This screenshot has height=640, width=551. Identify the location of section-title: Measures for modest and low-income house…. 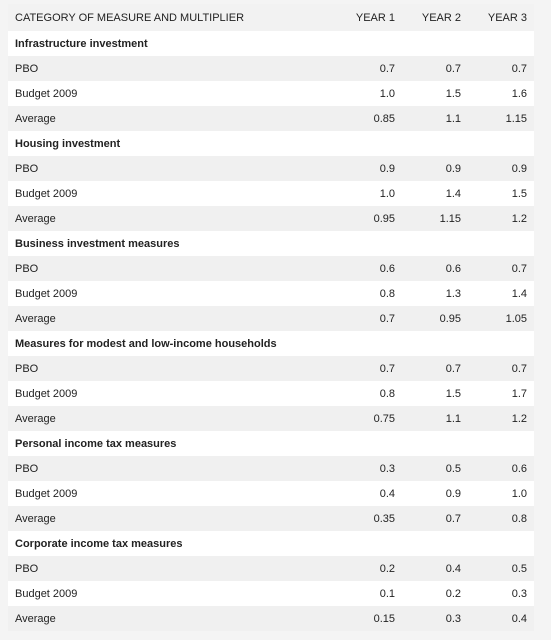
(271, 343).